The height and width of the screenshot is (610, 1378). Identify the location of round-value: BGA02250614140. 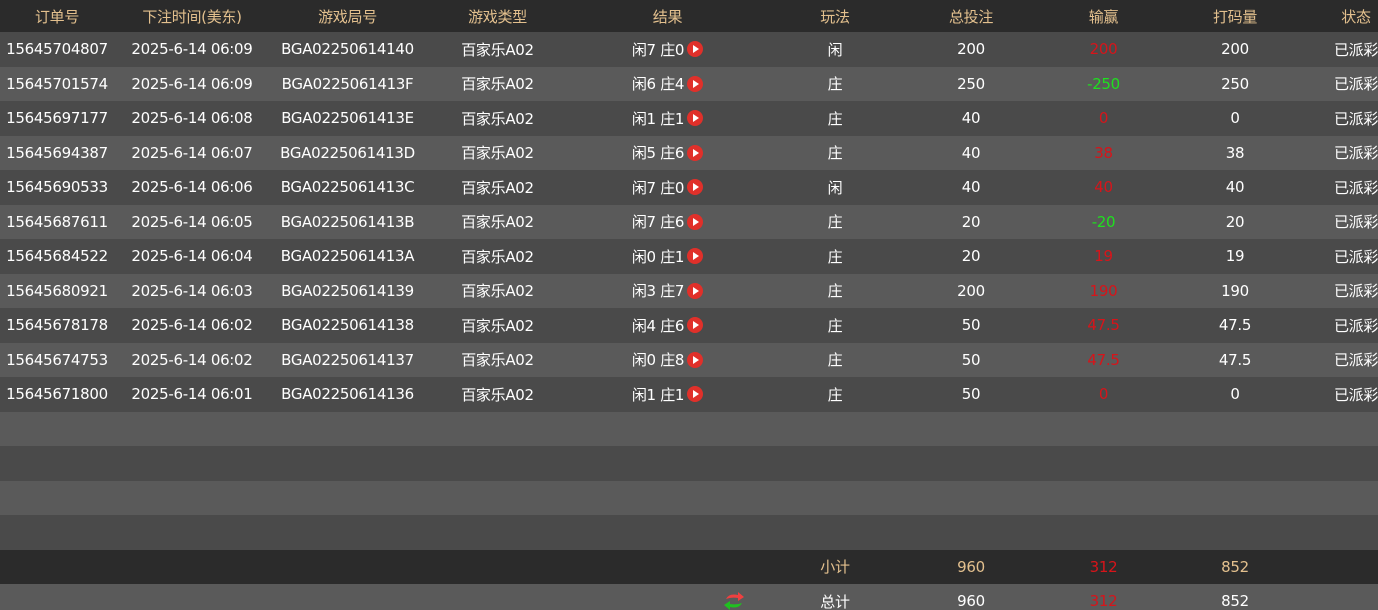
(347, 49).